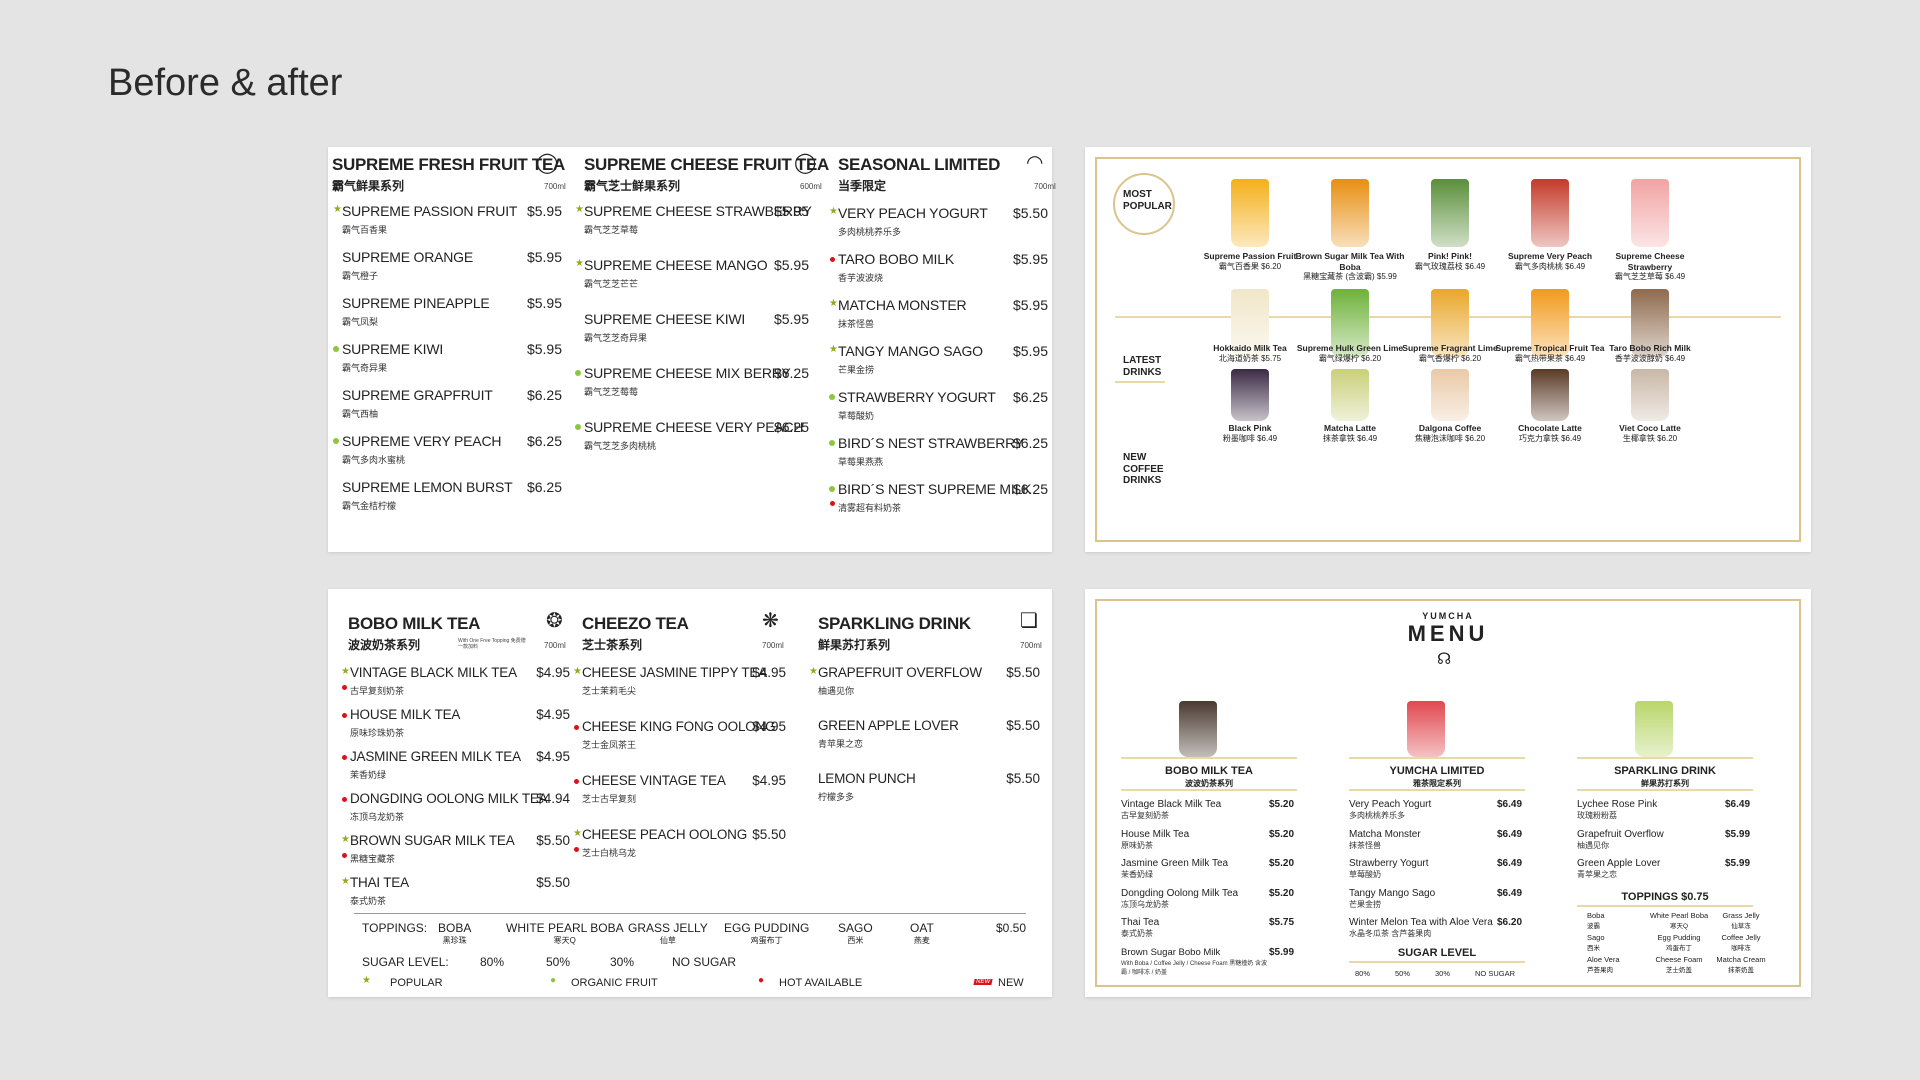 This screenshot has width=1920, height=1080. What do you see at coordinates (369, 506) in the screenshot?
I see `item-chinese-name: 霸气金桔柠檬` at bounding box center [369, 506].